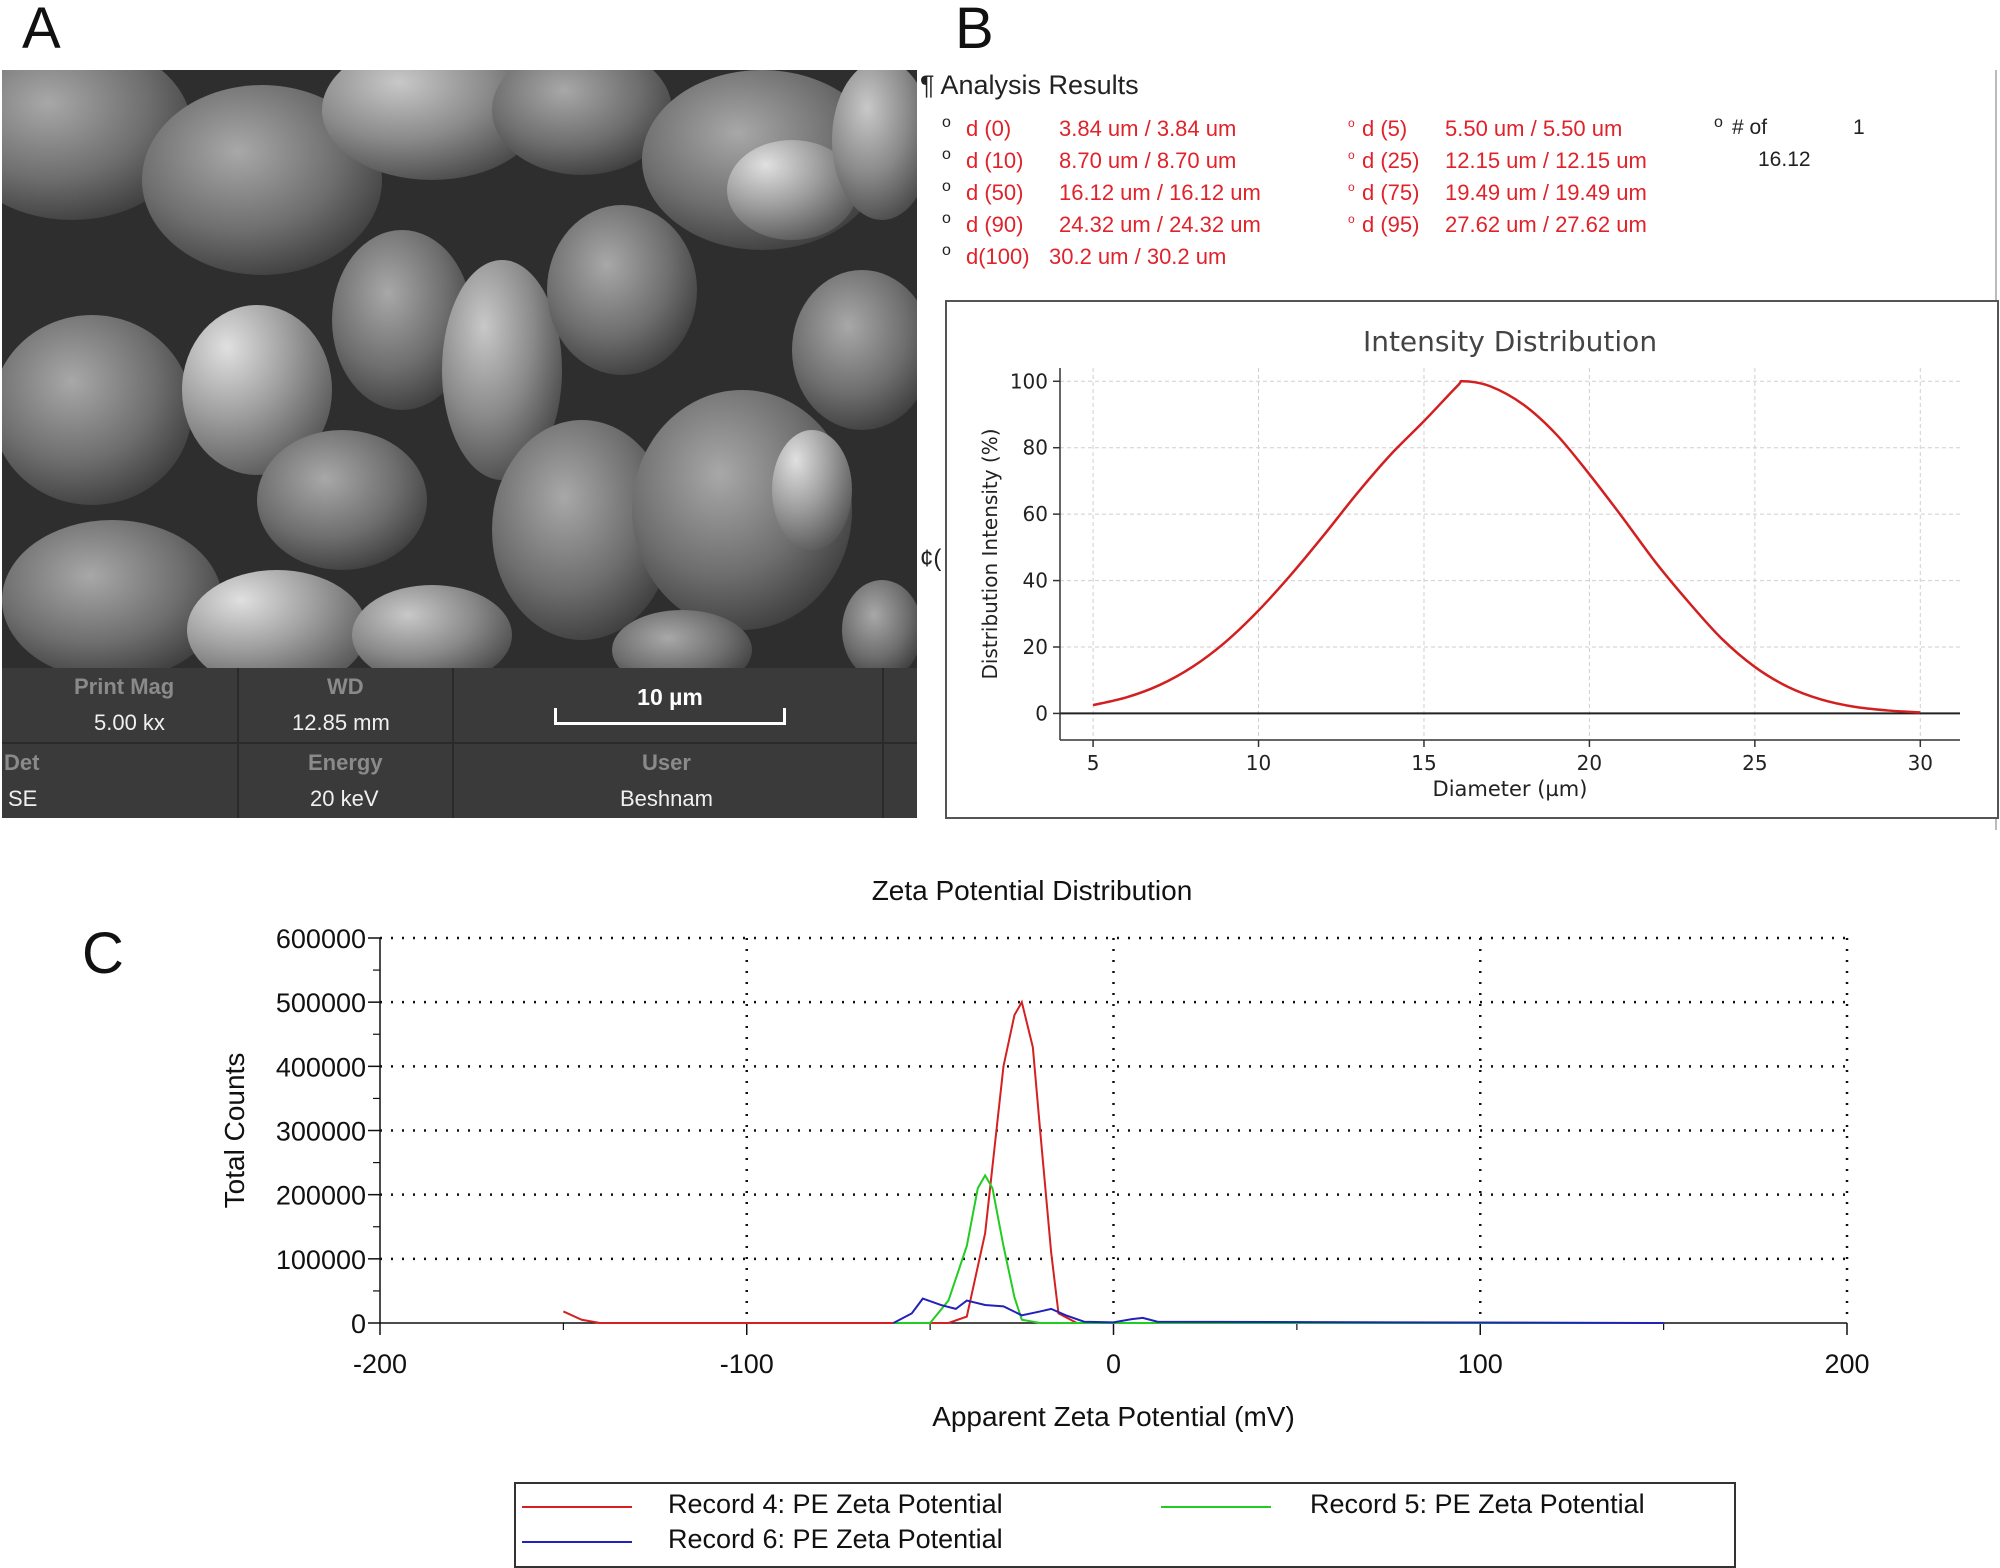 This screenshot has width=2000, height=1568. Describe the element at coordinates (1546, 160) in the screenshot. I see `d25-value: 12.15 um / 12.15 um` at that location.